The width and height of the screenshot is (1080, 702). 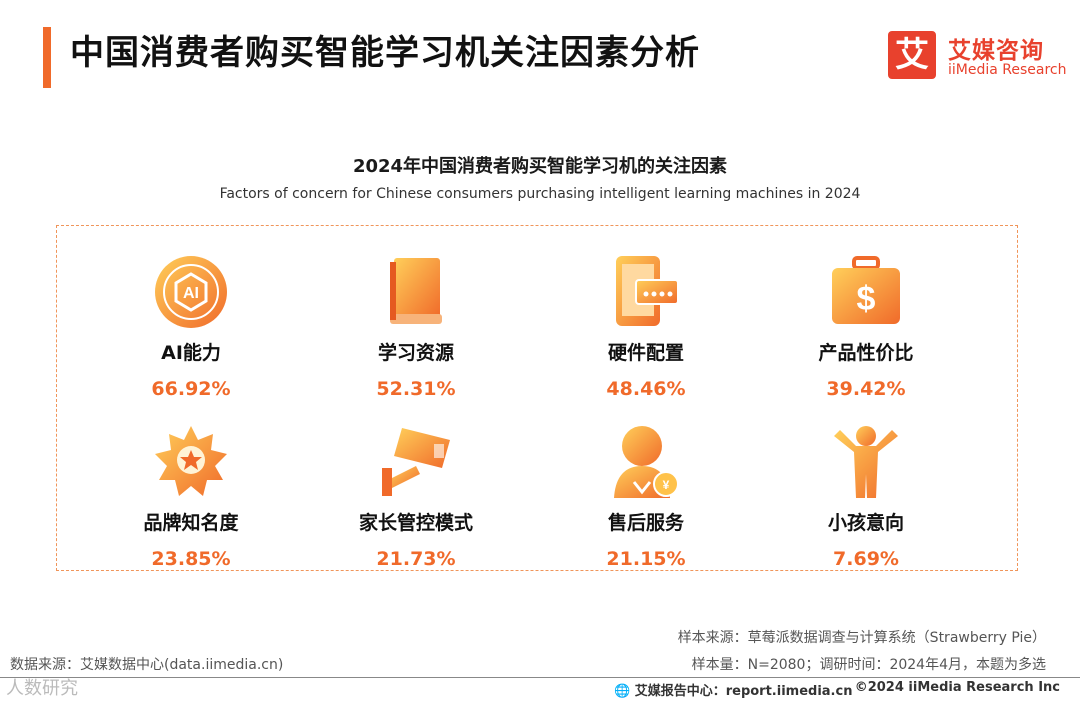 I want to click on tablet-device-icon, so click(x=647, y=291).